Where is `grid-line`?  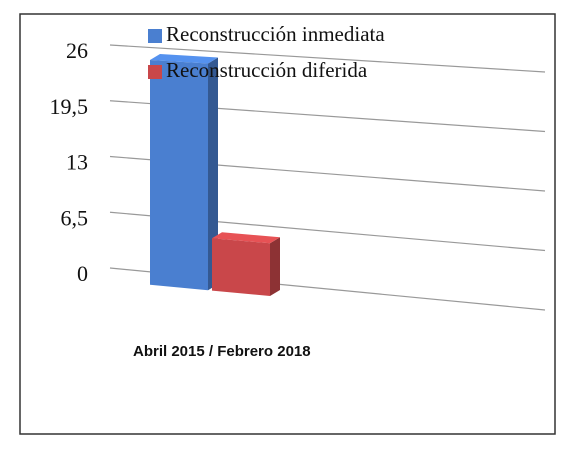 grid-line is located at coordinates (327, 58).